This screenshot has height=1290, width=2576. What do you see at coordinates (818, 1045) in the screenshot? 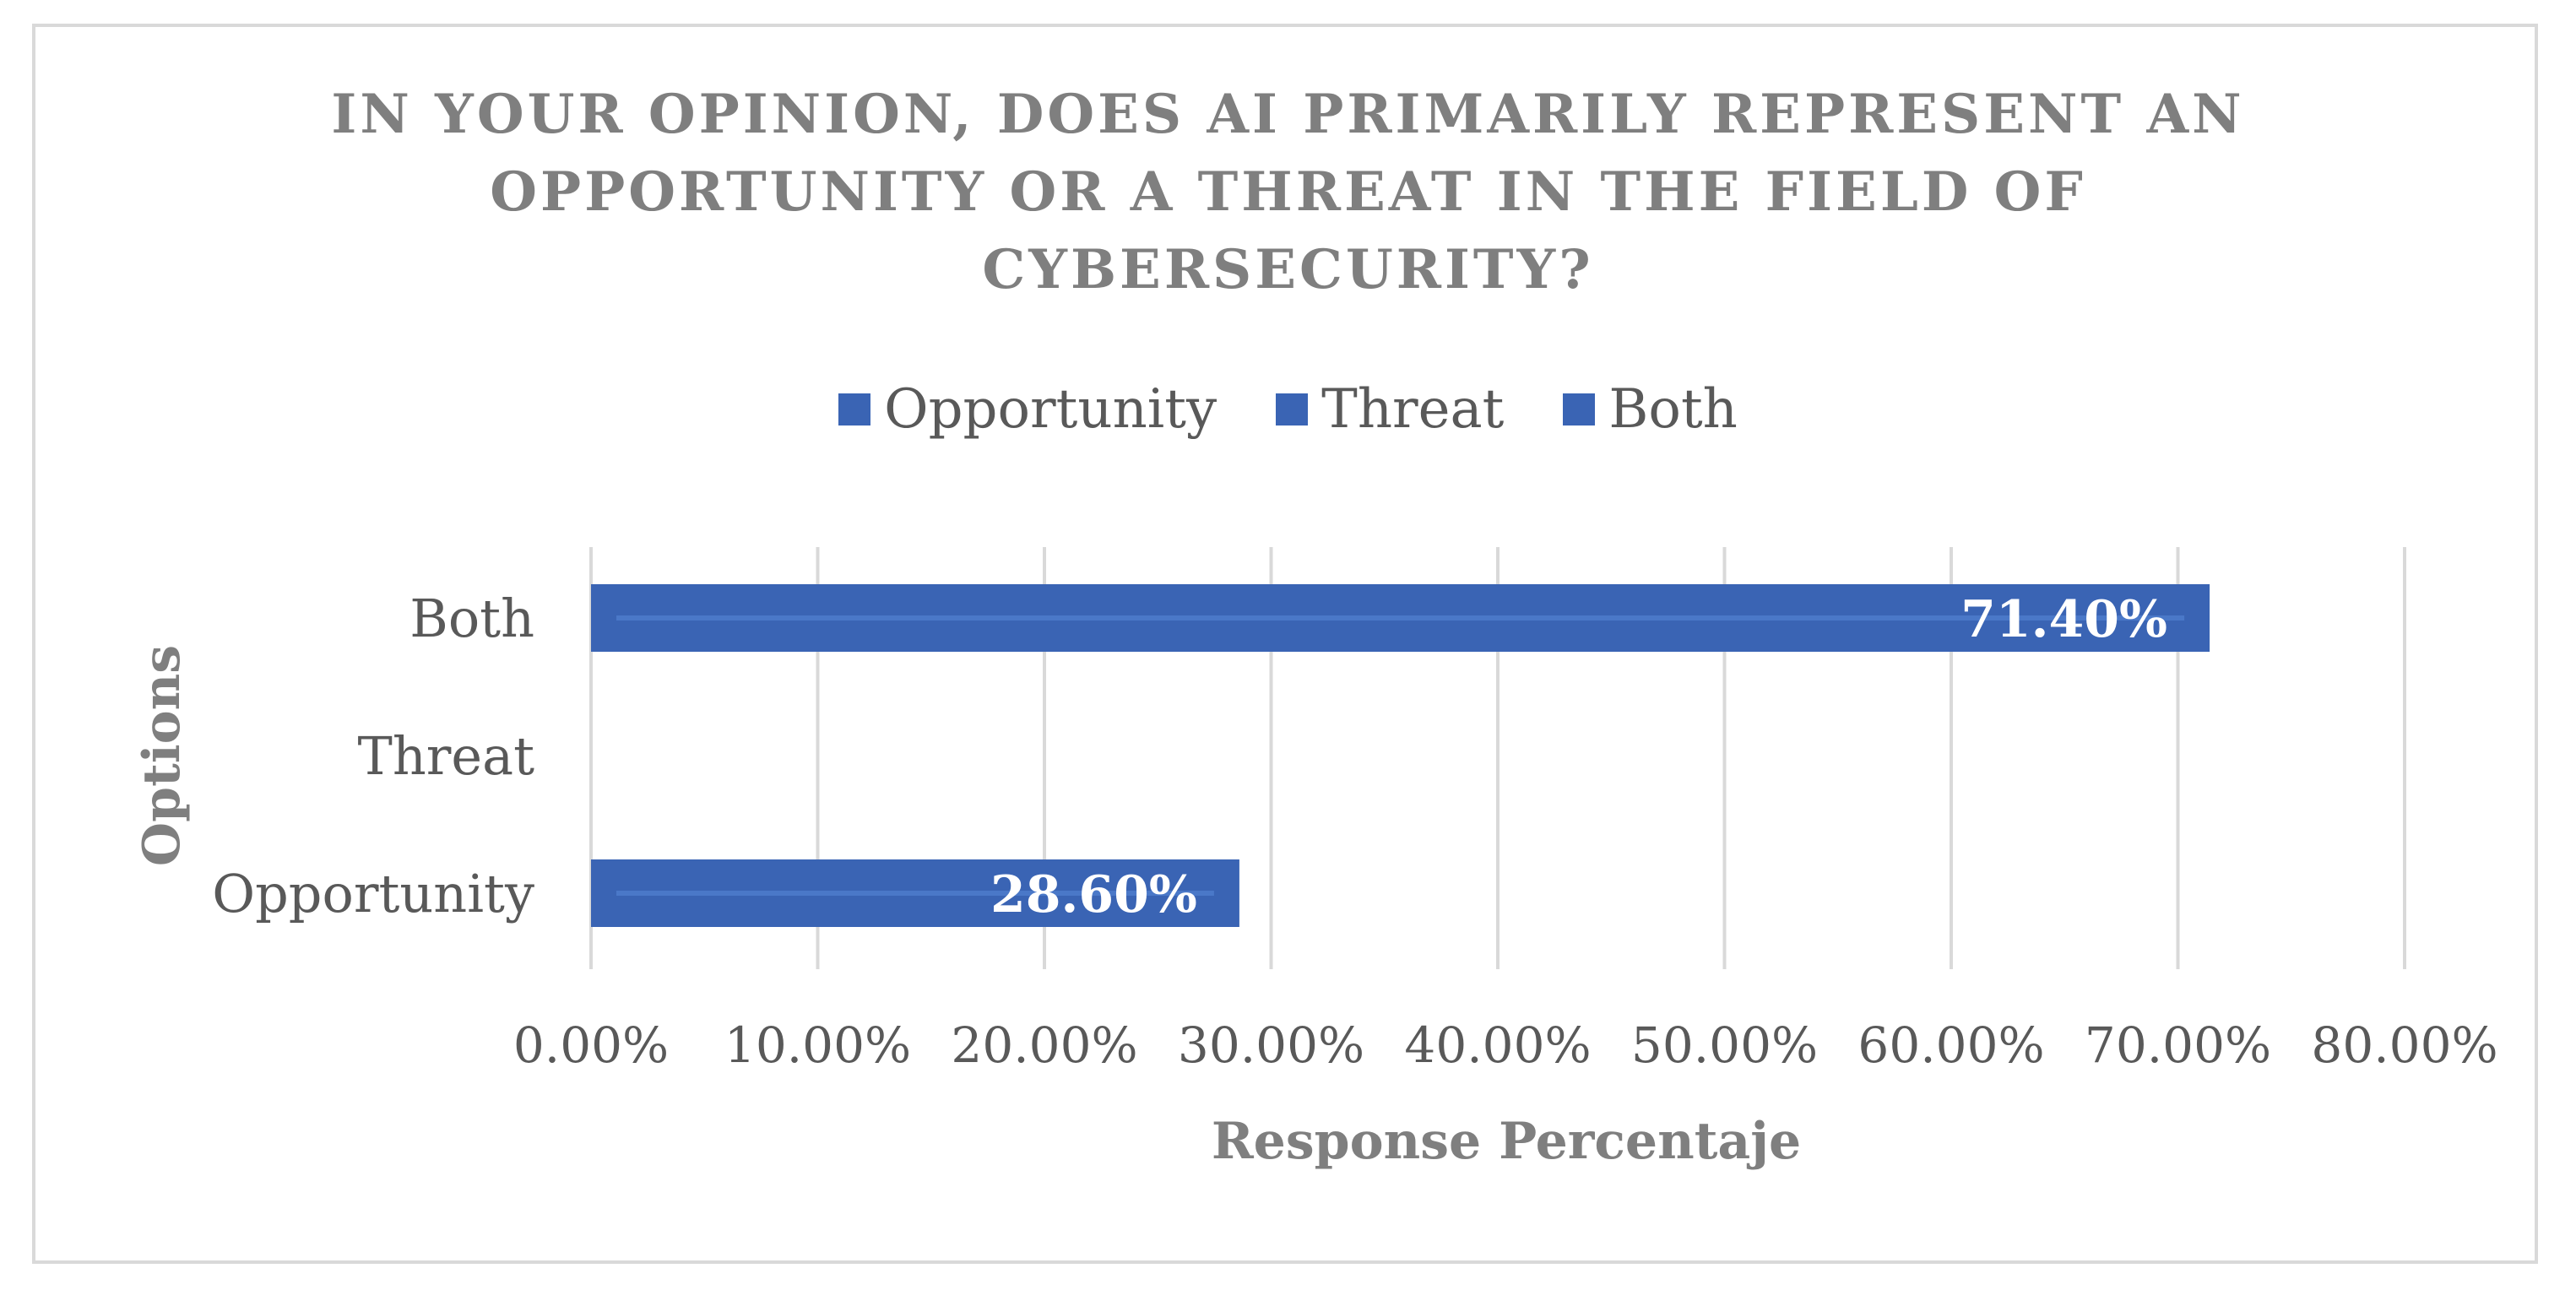
I see `x-tick-label: 10.00%` at bounding box center [818, 1045].